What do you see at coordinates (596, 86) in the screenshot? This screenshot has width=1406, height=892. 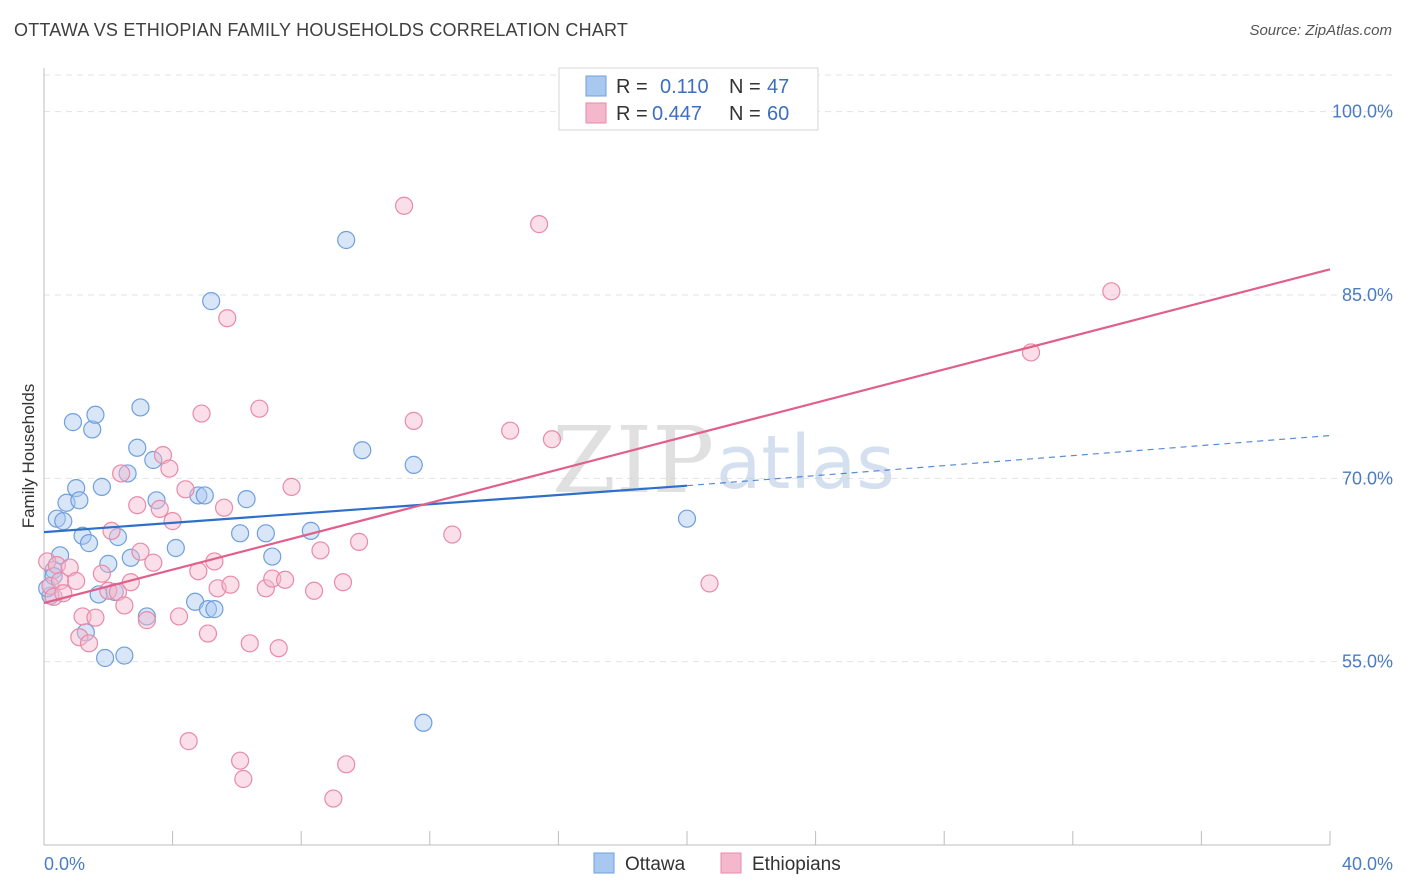 I see `legend-swatch-ottawa` at bounding box center [596, 86].